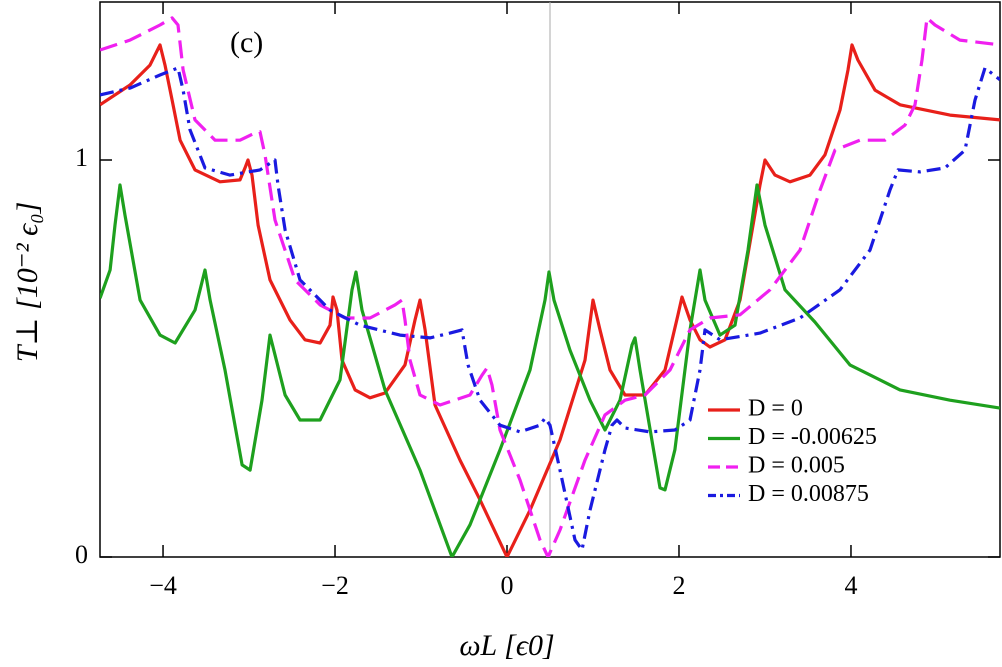 This screenshot has height=667, width=1002. What do you see at coordinates (850, 585) in the screenshot?
I see `x-tick-label: 4` at bounding box center [850, 585].